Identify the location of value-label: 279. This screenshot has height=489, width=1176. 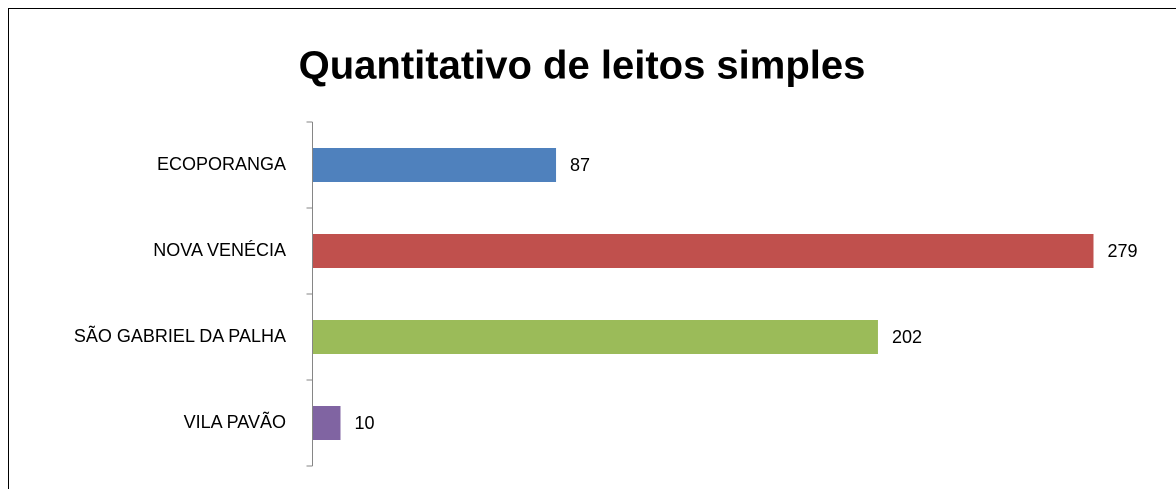
(1123, 251).